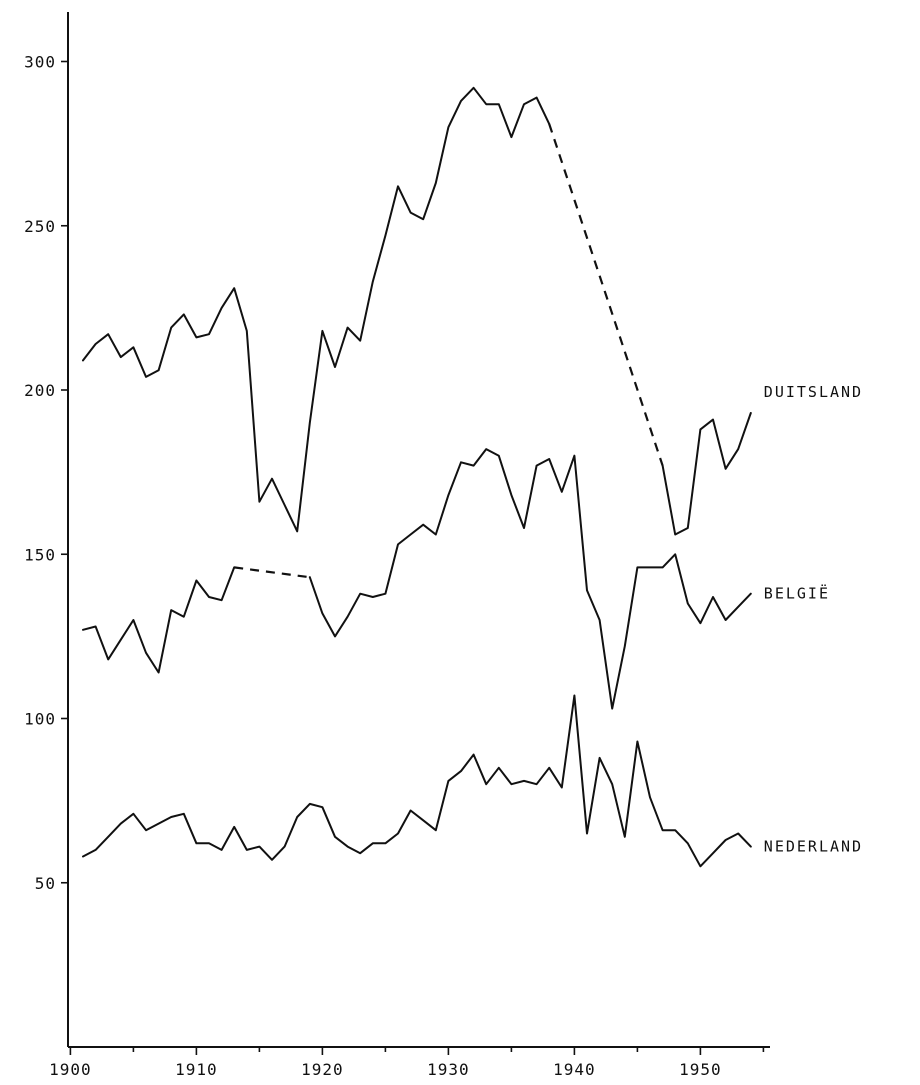 This screenshot has height=1085, width=920. Describe the element at coordinates (45, 883) in the screenshot. I see `y-tick-label: 50` at that location.